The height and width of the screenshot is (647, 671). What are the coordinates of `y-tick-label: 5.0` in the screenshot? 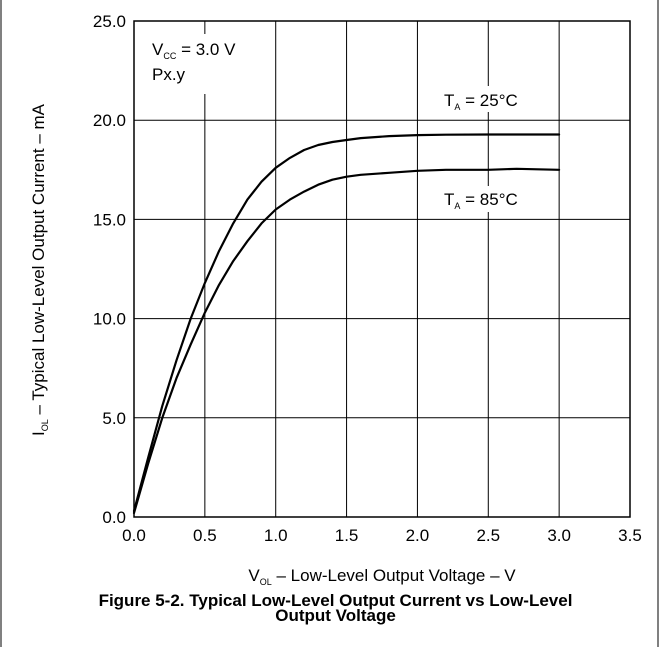 It's located at (114, 418).